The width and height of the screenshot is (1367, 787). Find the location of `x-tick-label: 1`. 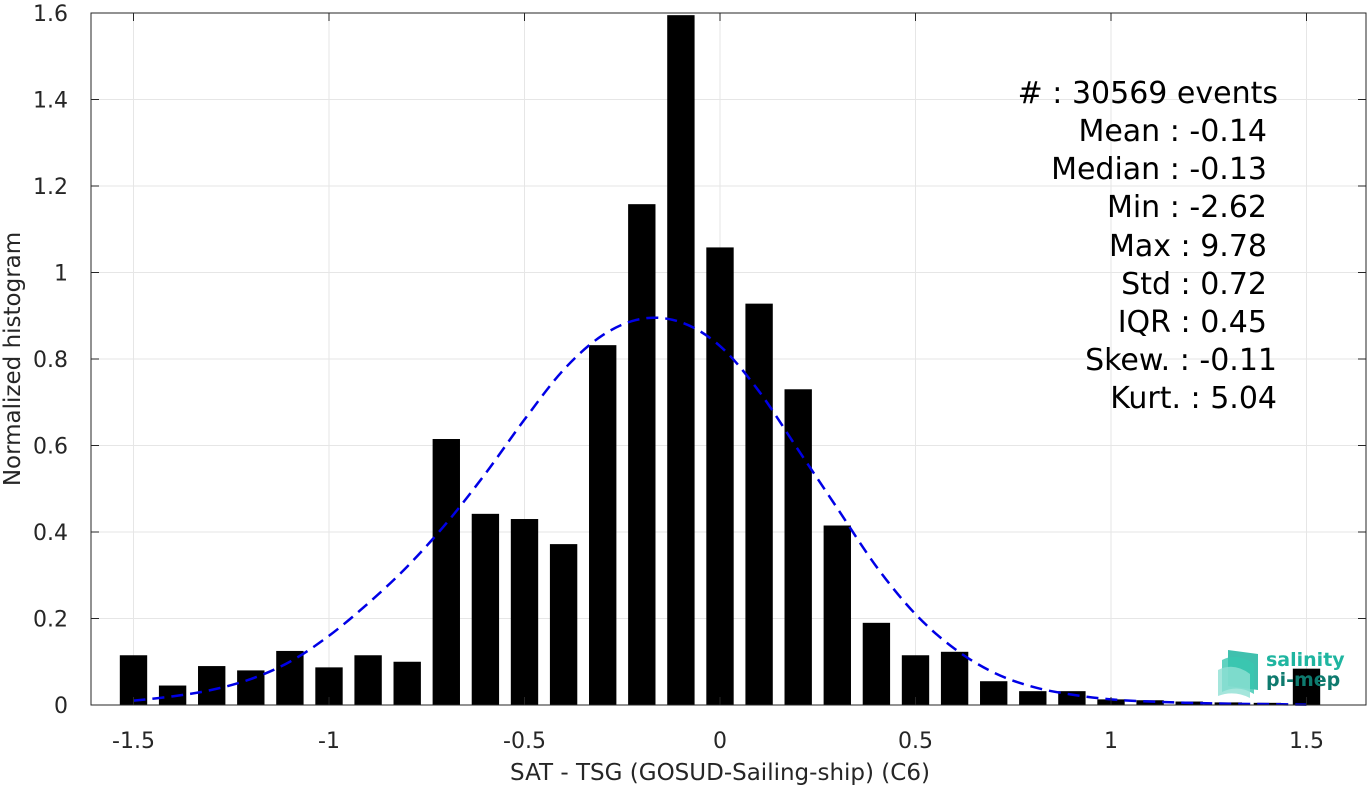

x-tick-label: 1 is located at coordinates (1111, 741).